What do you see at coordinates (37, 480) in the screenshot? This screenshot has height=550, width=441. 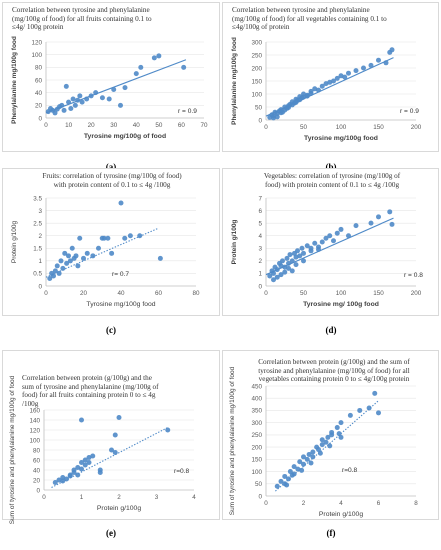 I see `y-tick-label: 20` at bounding box center [37, 480].